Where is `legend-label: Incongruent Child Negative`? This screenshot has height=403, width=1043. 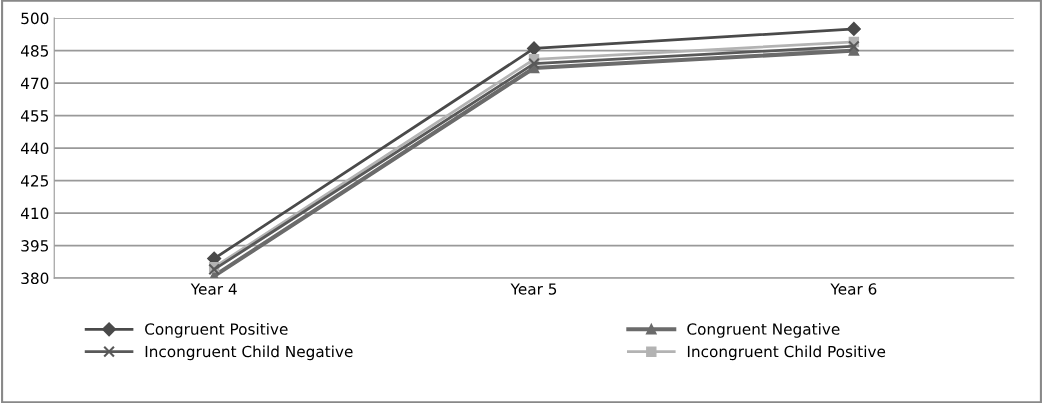
legend-label: Incongruent Child Negative is located at coordinates (249, 353).